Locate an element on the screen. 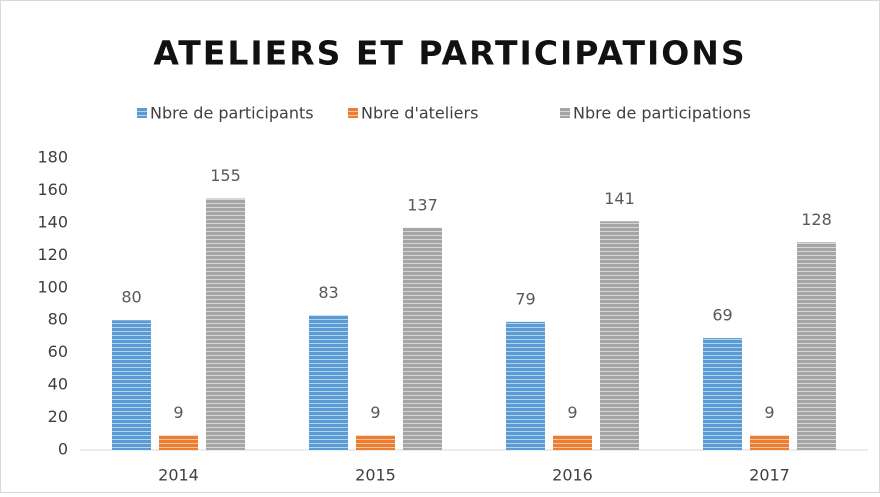 The height and width of the screenshot is (497, 880). data-label: 69 is located at coordinates (722, 315).